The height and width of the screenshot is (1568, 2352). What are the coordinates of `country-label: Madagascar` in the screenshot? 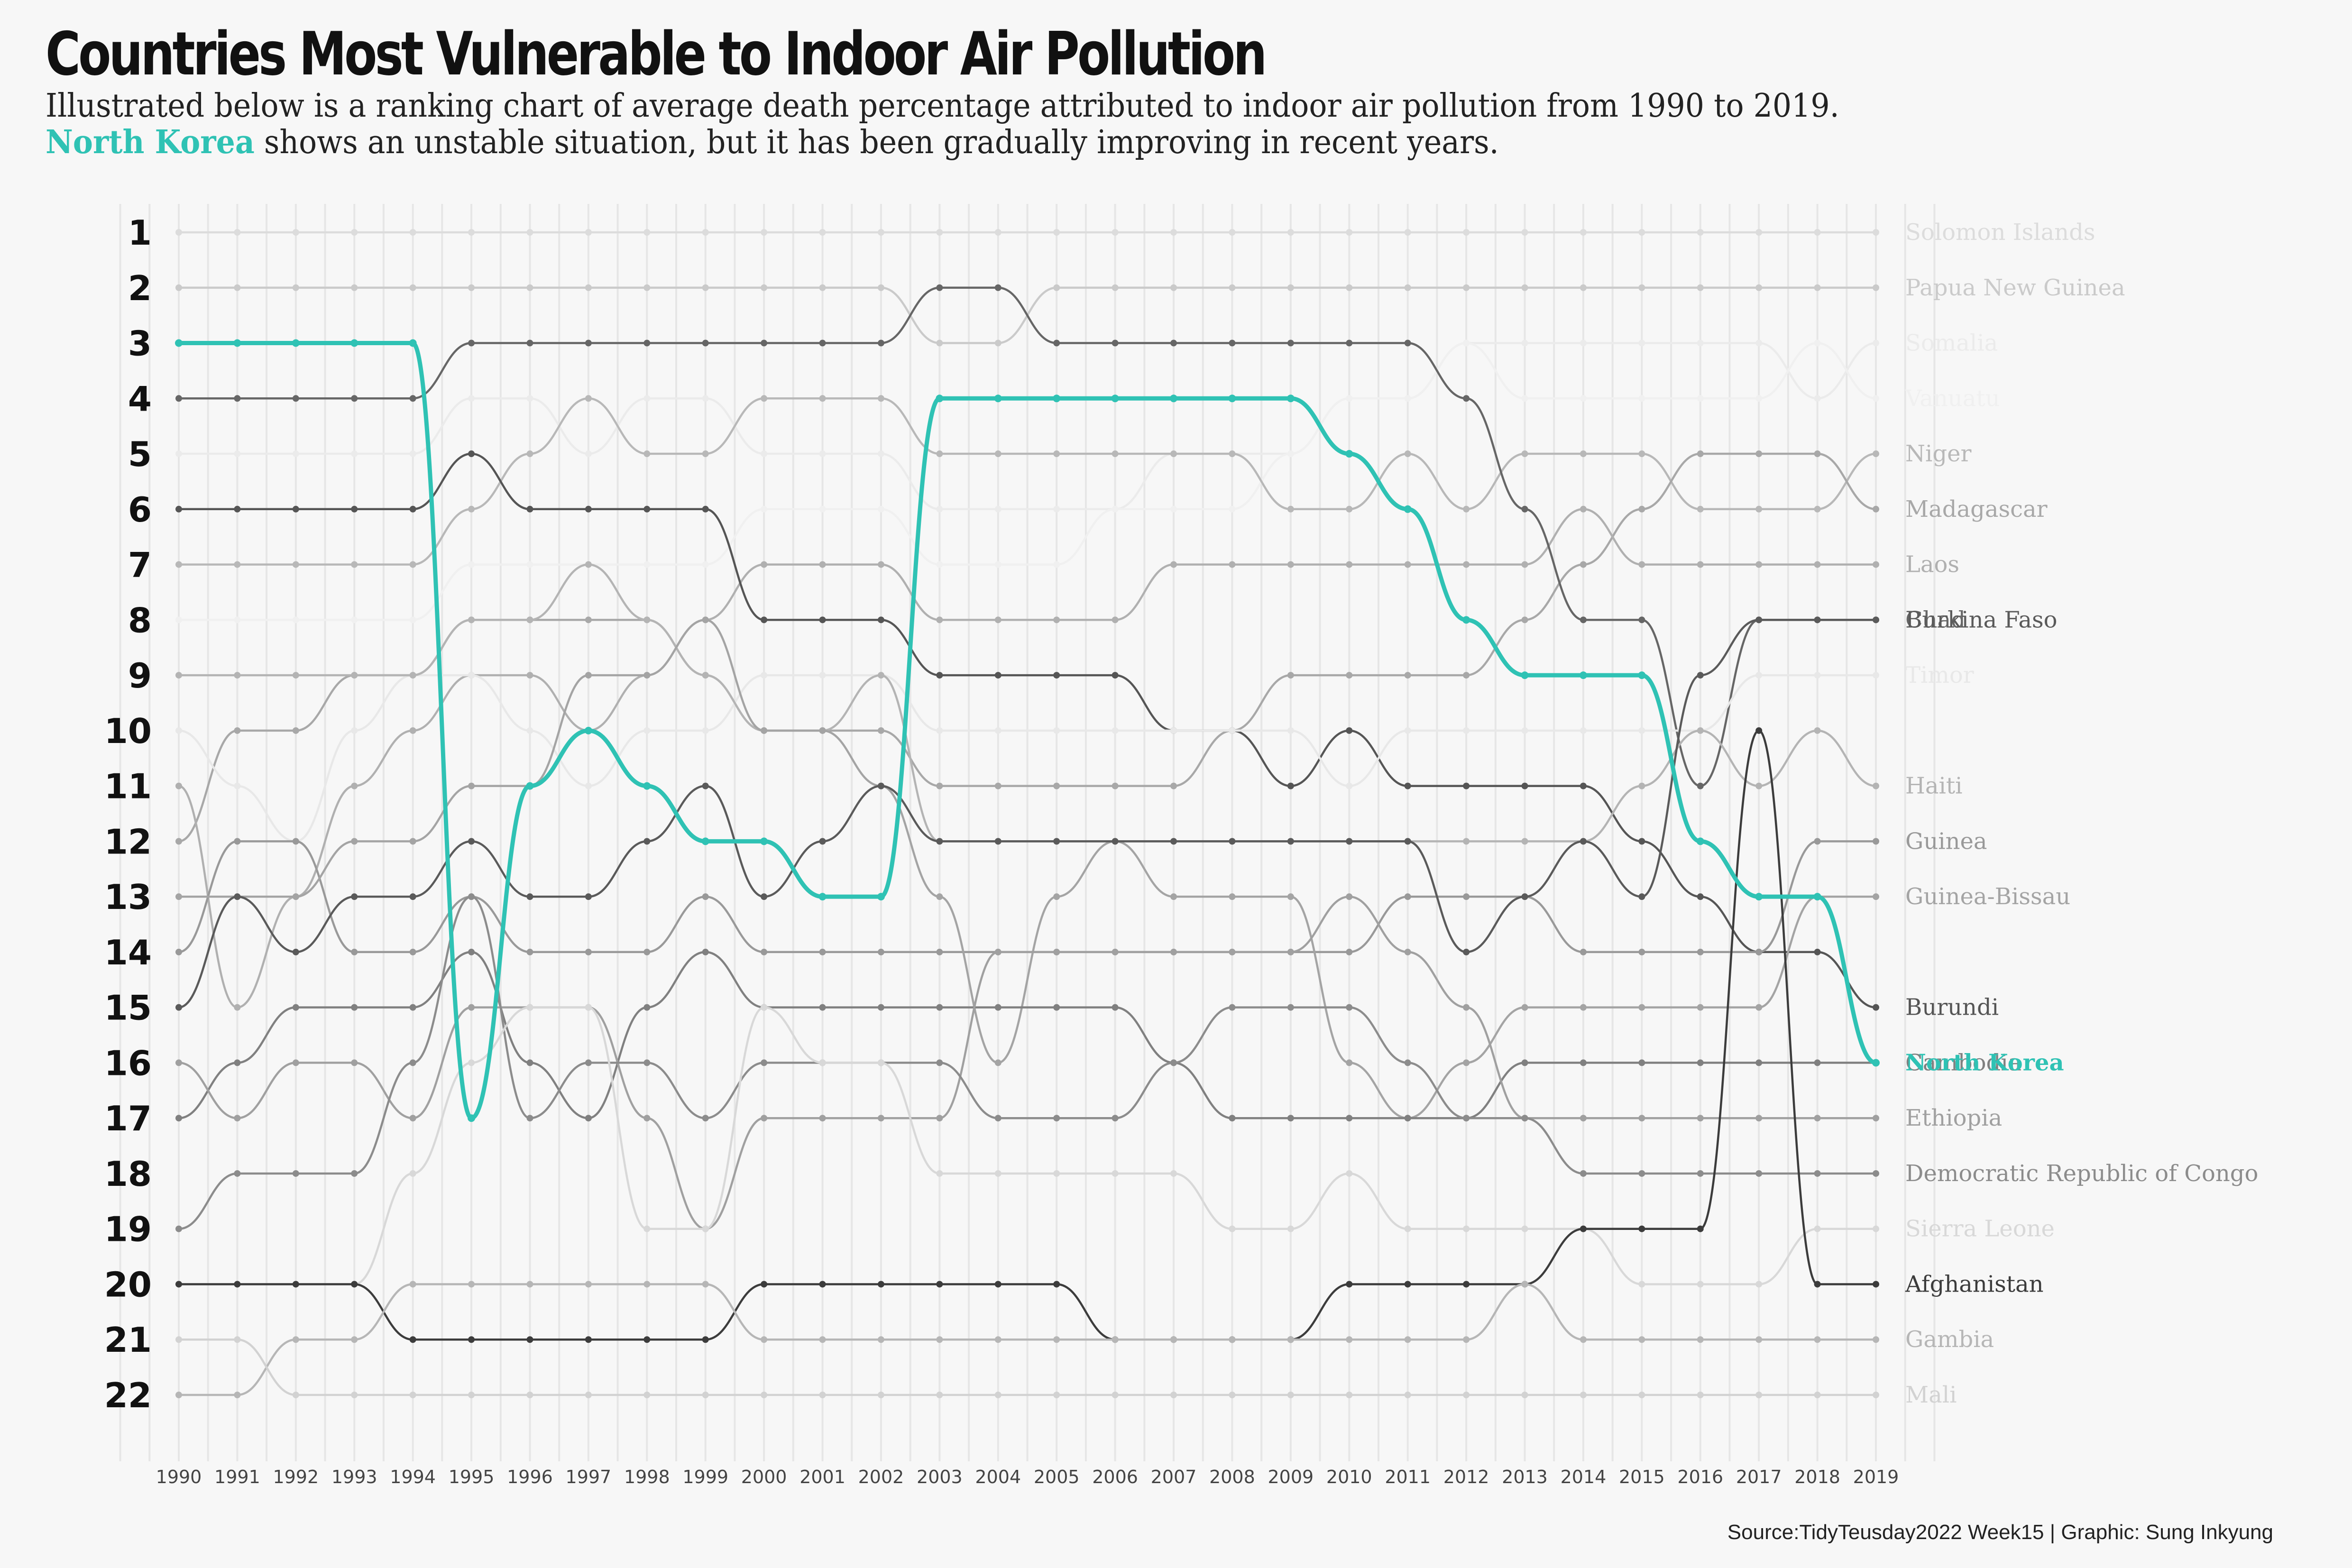 It's located at (1976, 509).